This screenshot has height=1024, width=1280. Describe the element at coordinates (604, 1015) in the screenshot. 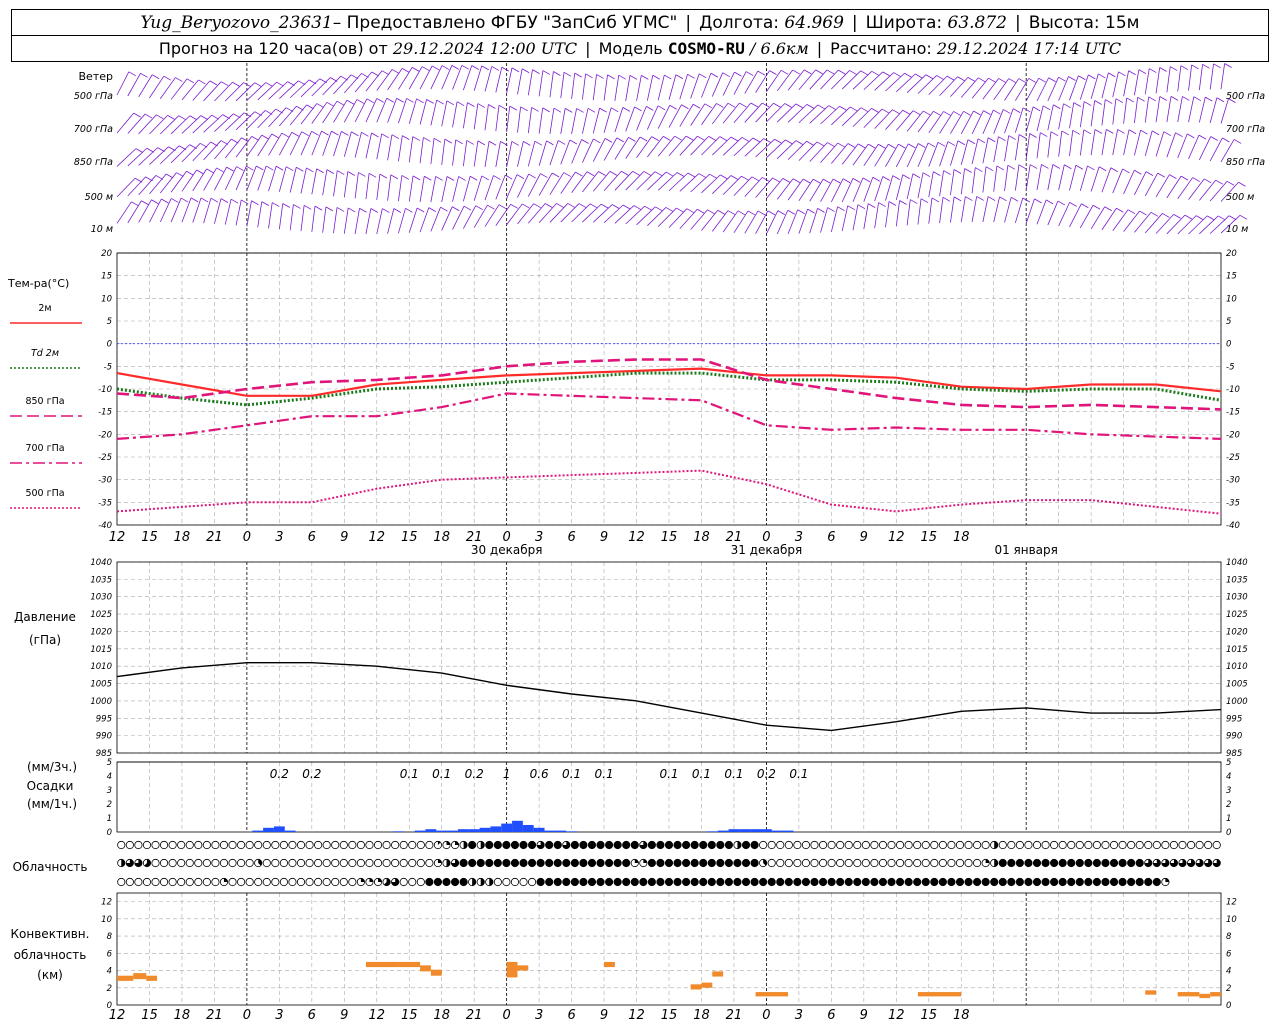

I see `convective-x-tick: 9` at that location.